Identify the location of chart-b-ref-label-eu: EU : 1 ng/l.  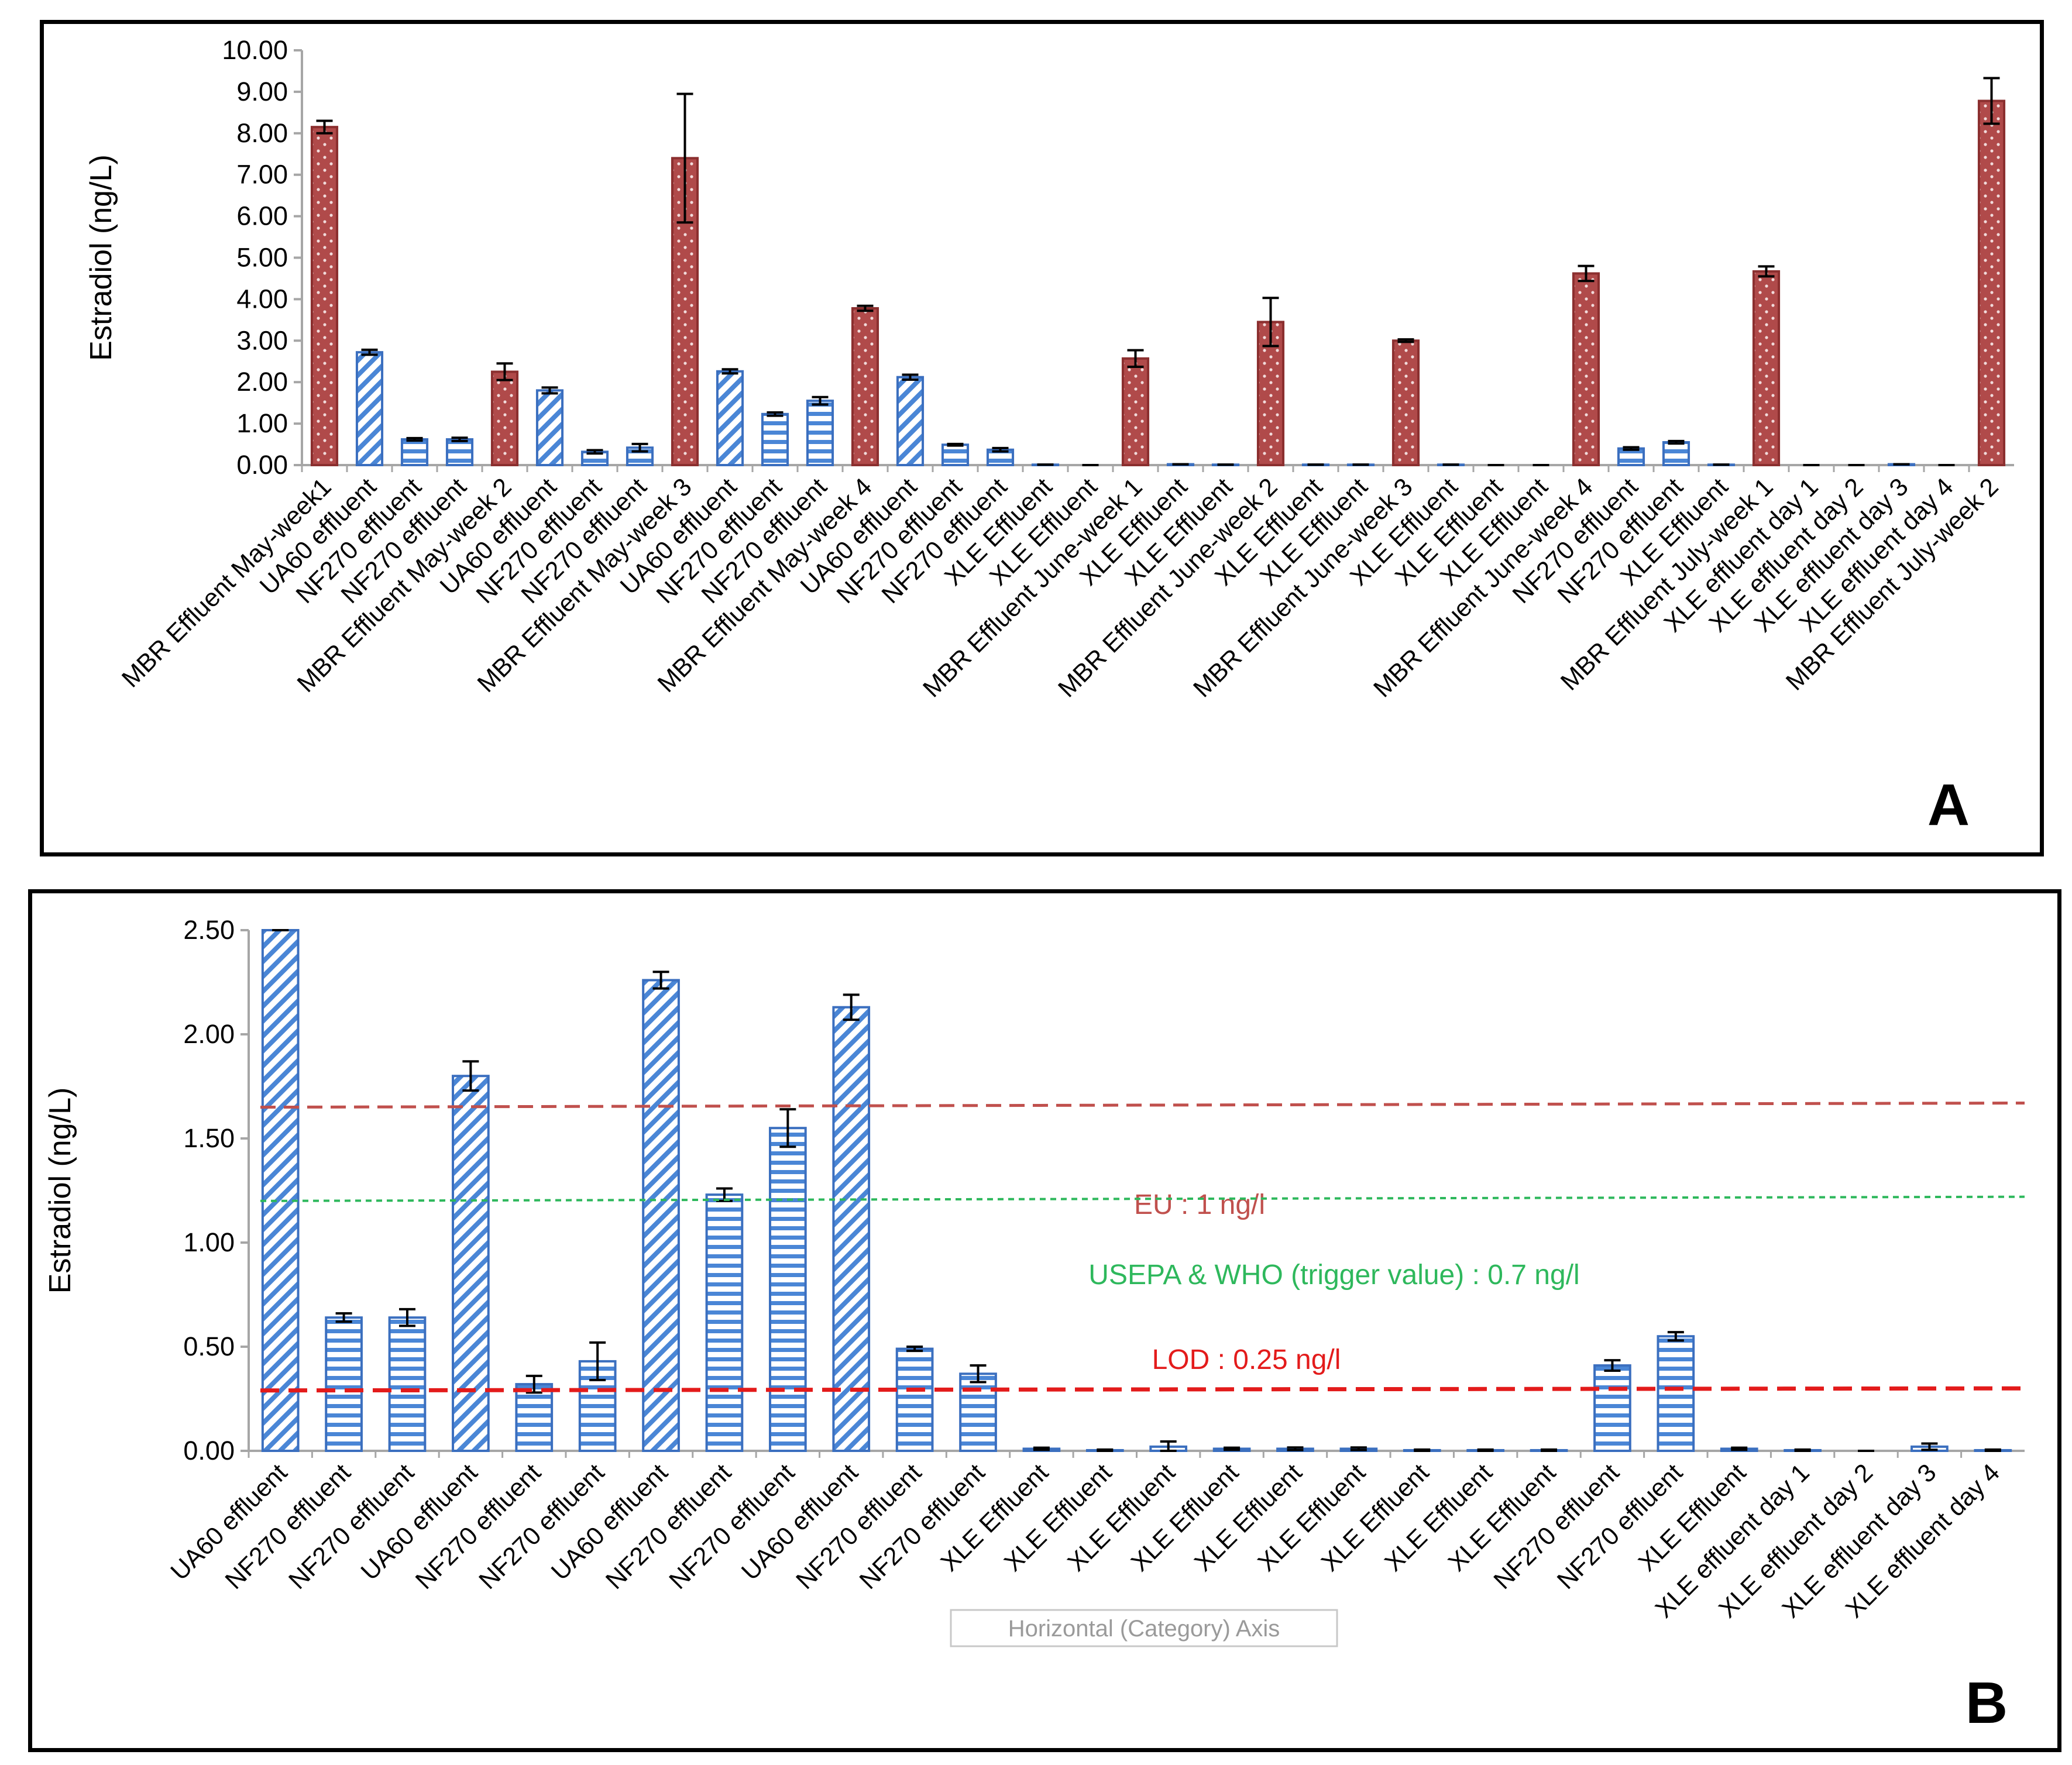
(1199, 1205).